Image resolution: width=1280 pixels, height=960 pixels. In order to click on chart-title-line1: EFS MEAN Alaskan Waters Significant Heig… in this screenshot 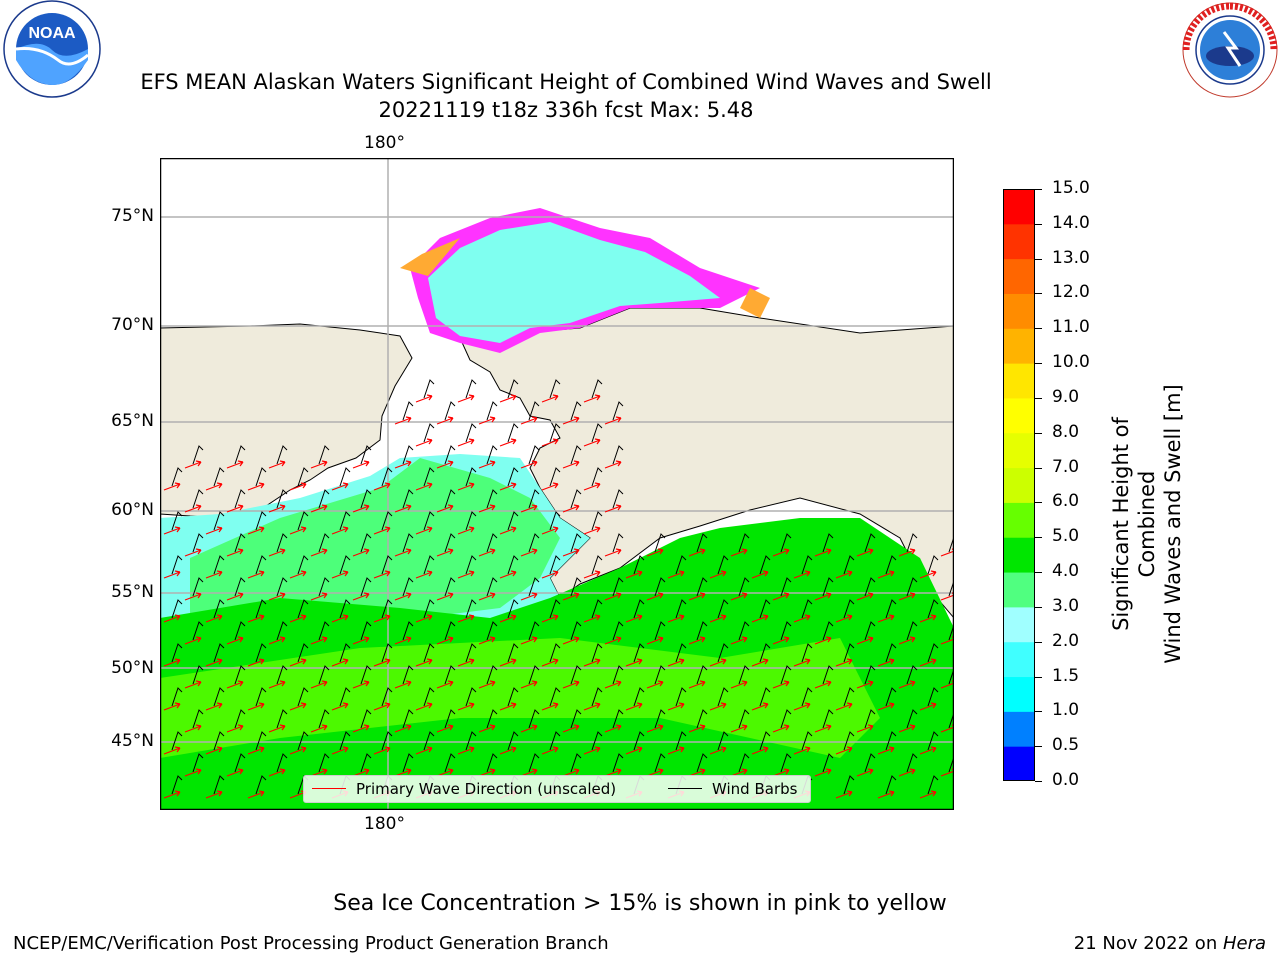, I will do `click(566, 82)`.